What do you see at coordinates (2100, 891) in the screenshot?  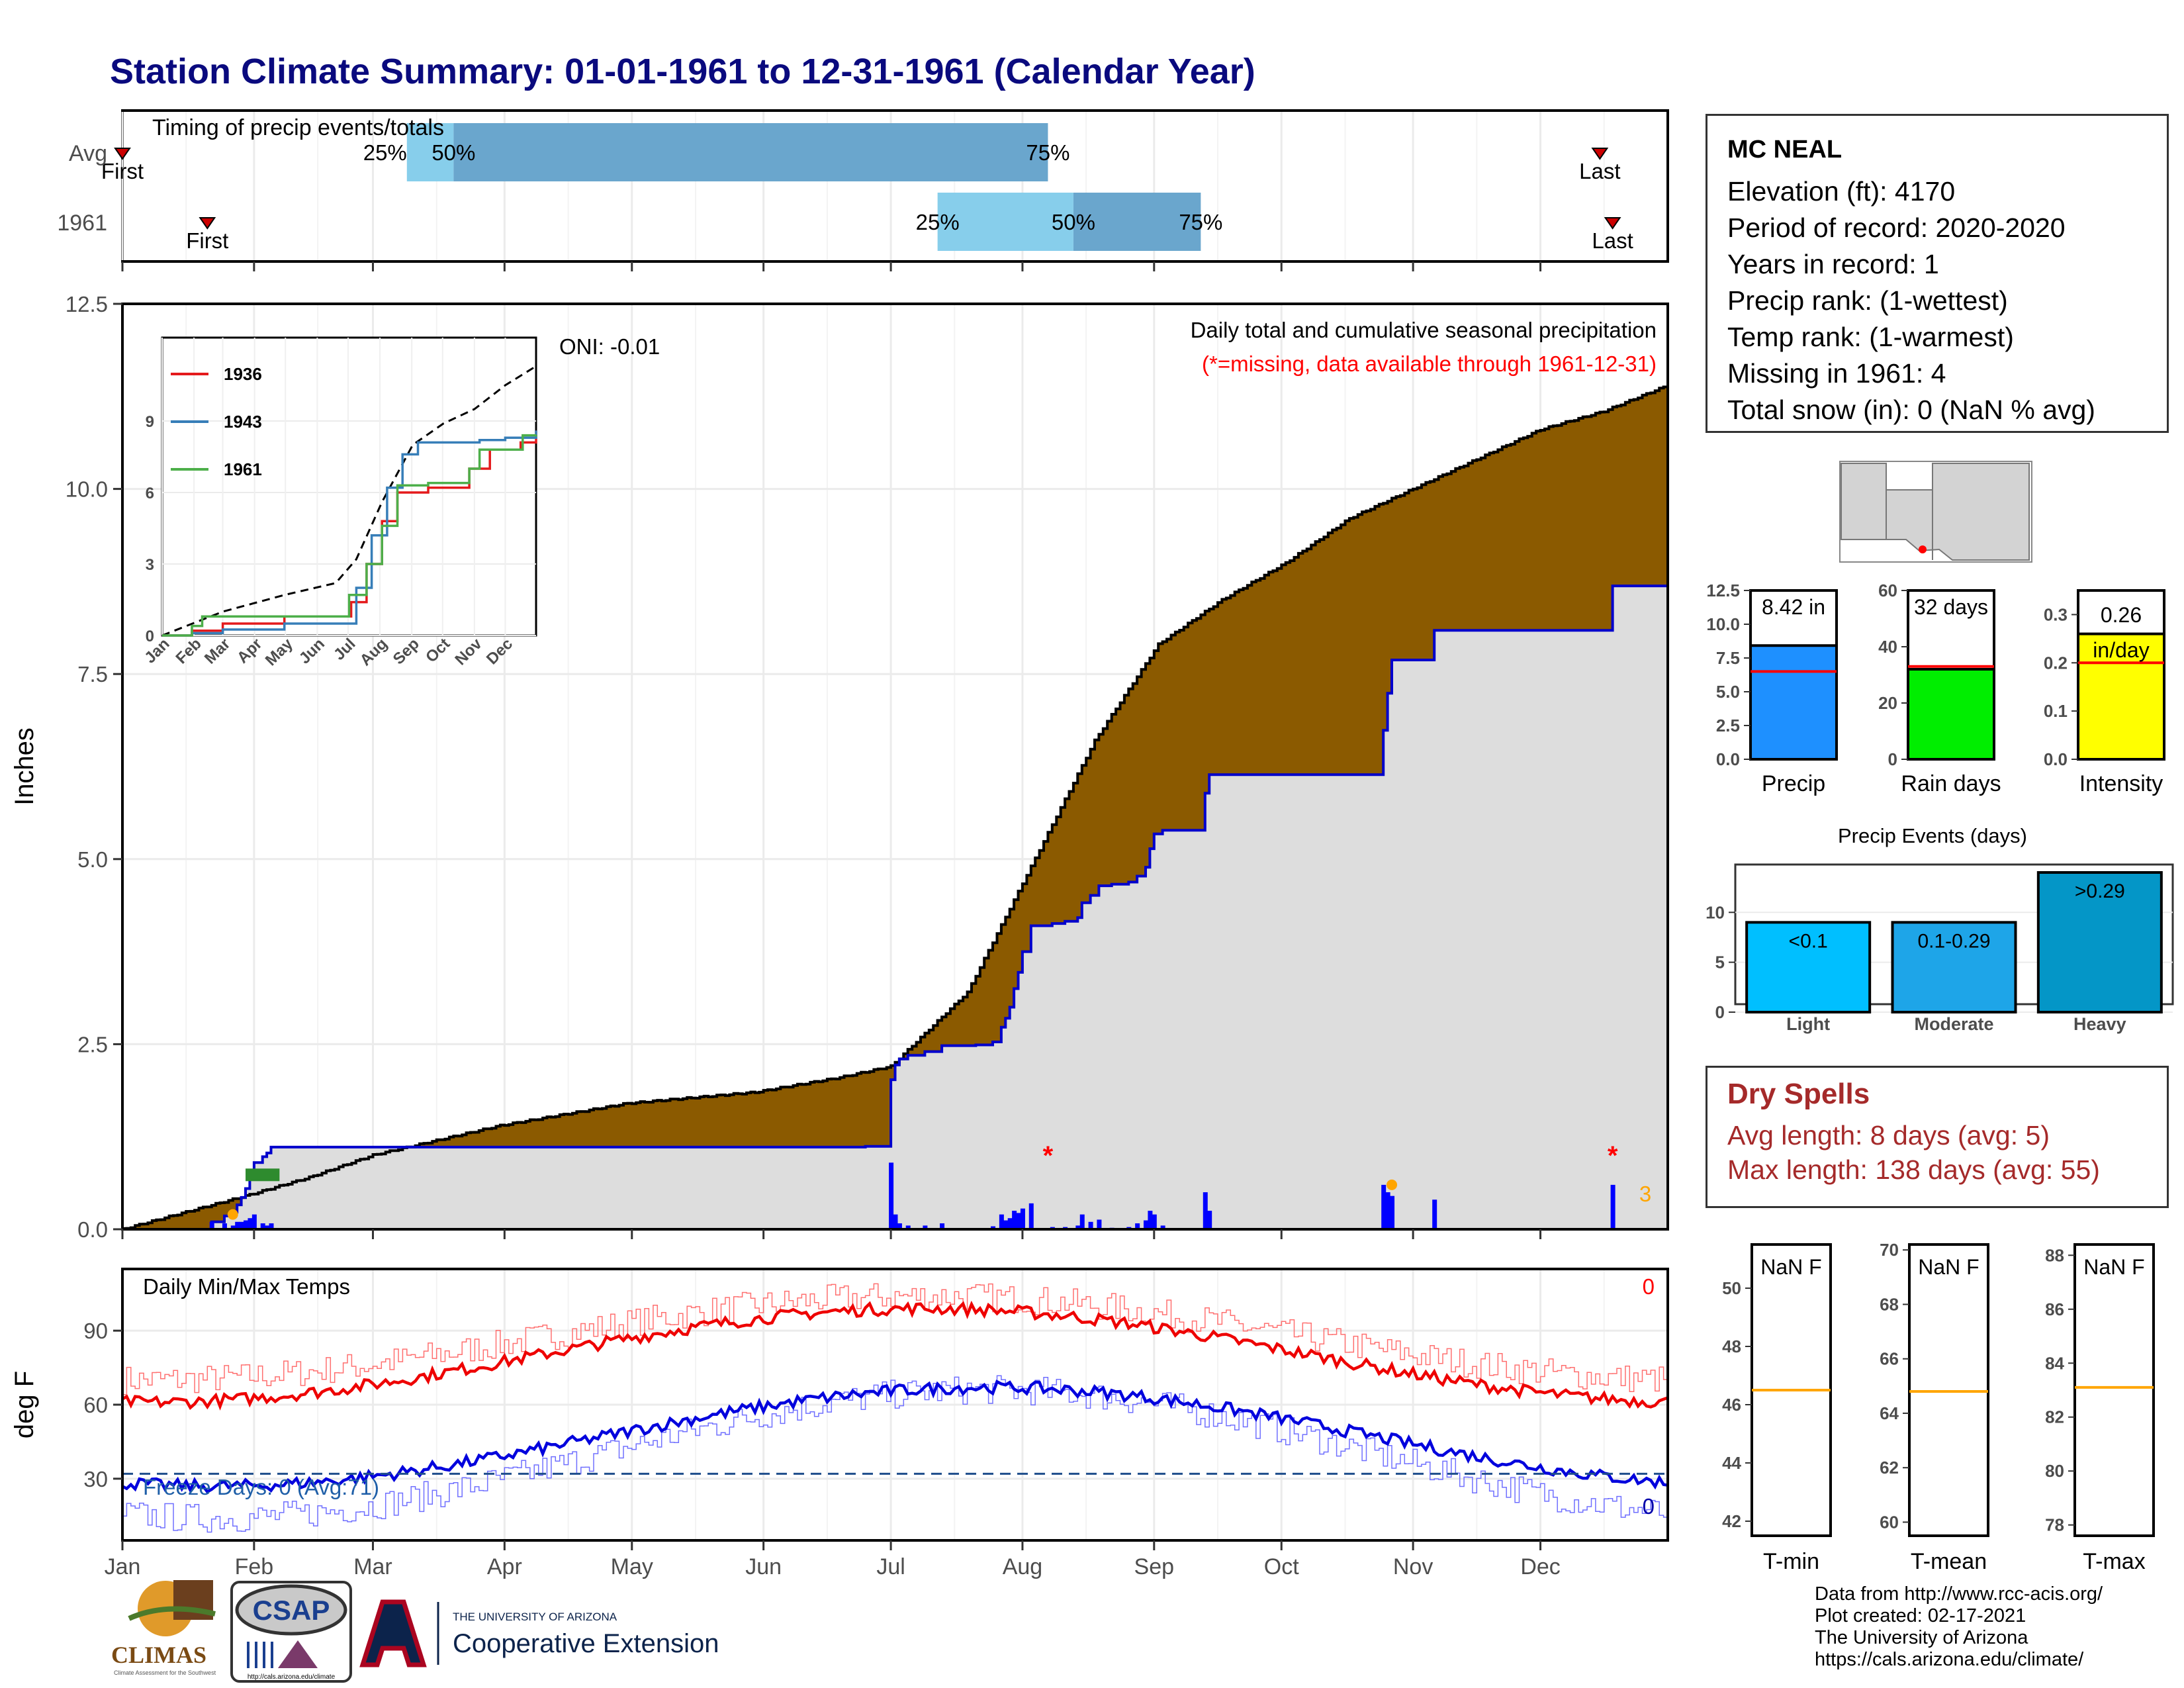 I see `events-bar-label: >0.29` at bounding box center [2100, 891].